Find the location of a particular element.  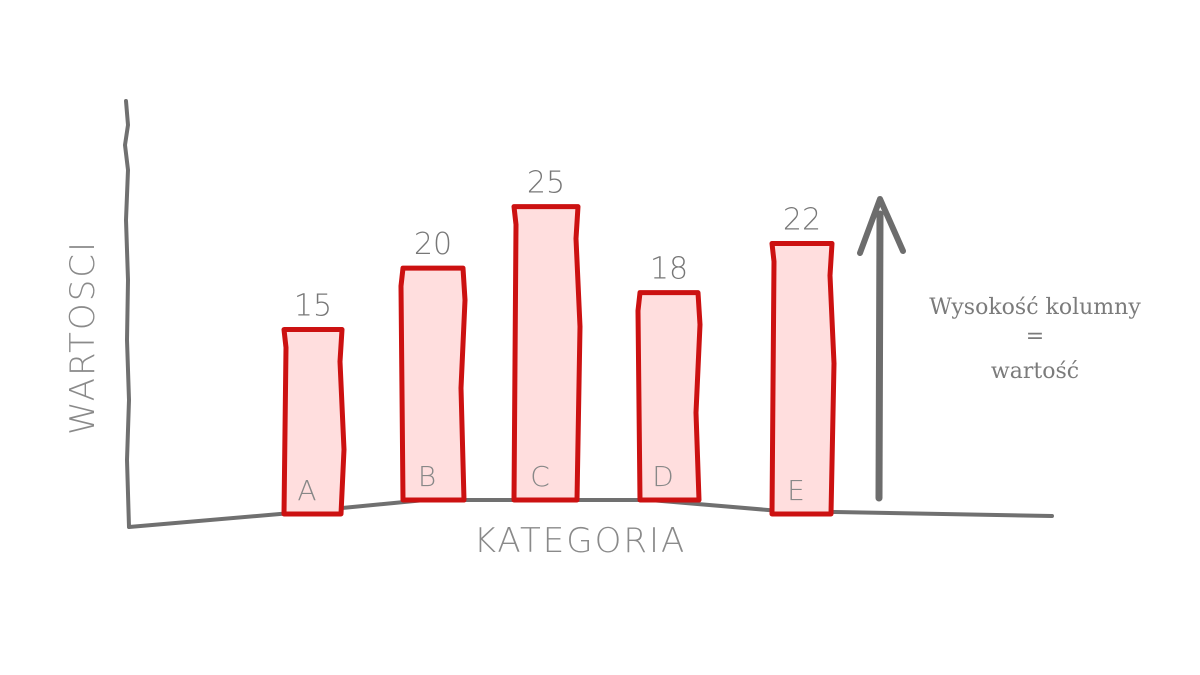

category-label-d: D is located at coordinates (663, 476).